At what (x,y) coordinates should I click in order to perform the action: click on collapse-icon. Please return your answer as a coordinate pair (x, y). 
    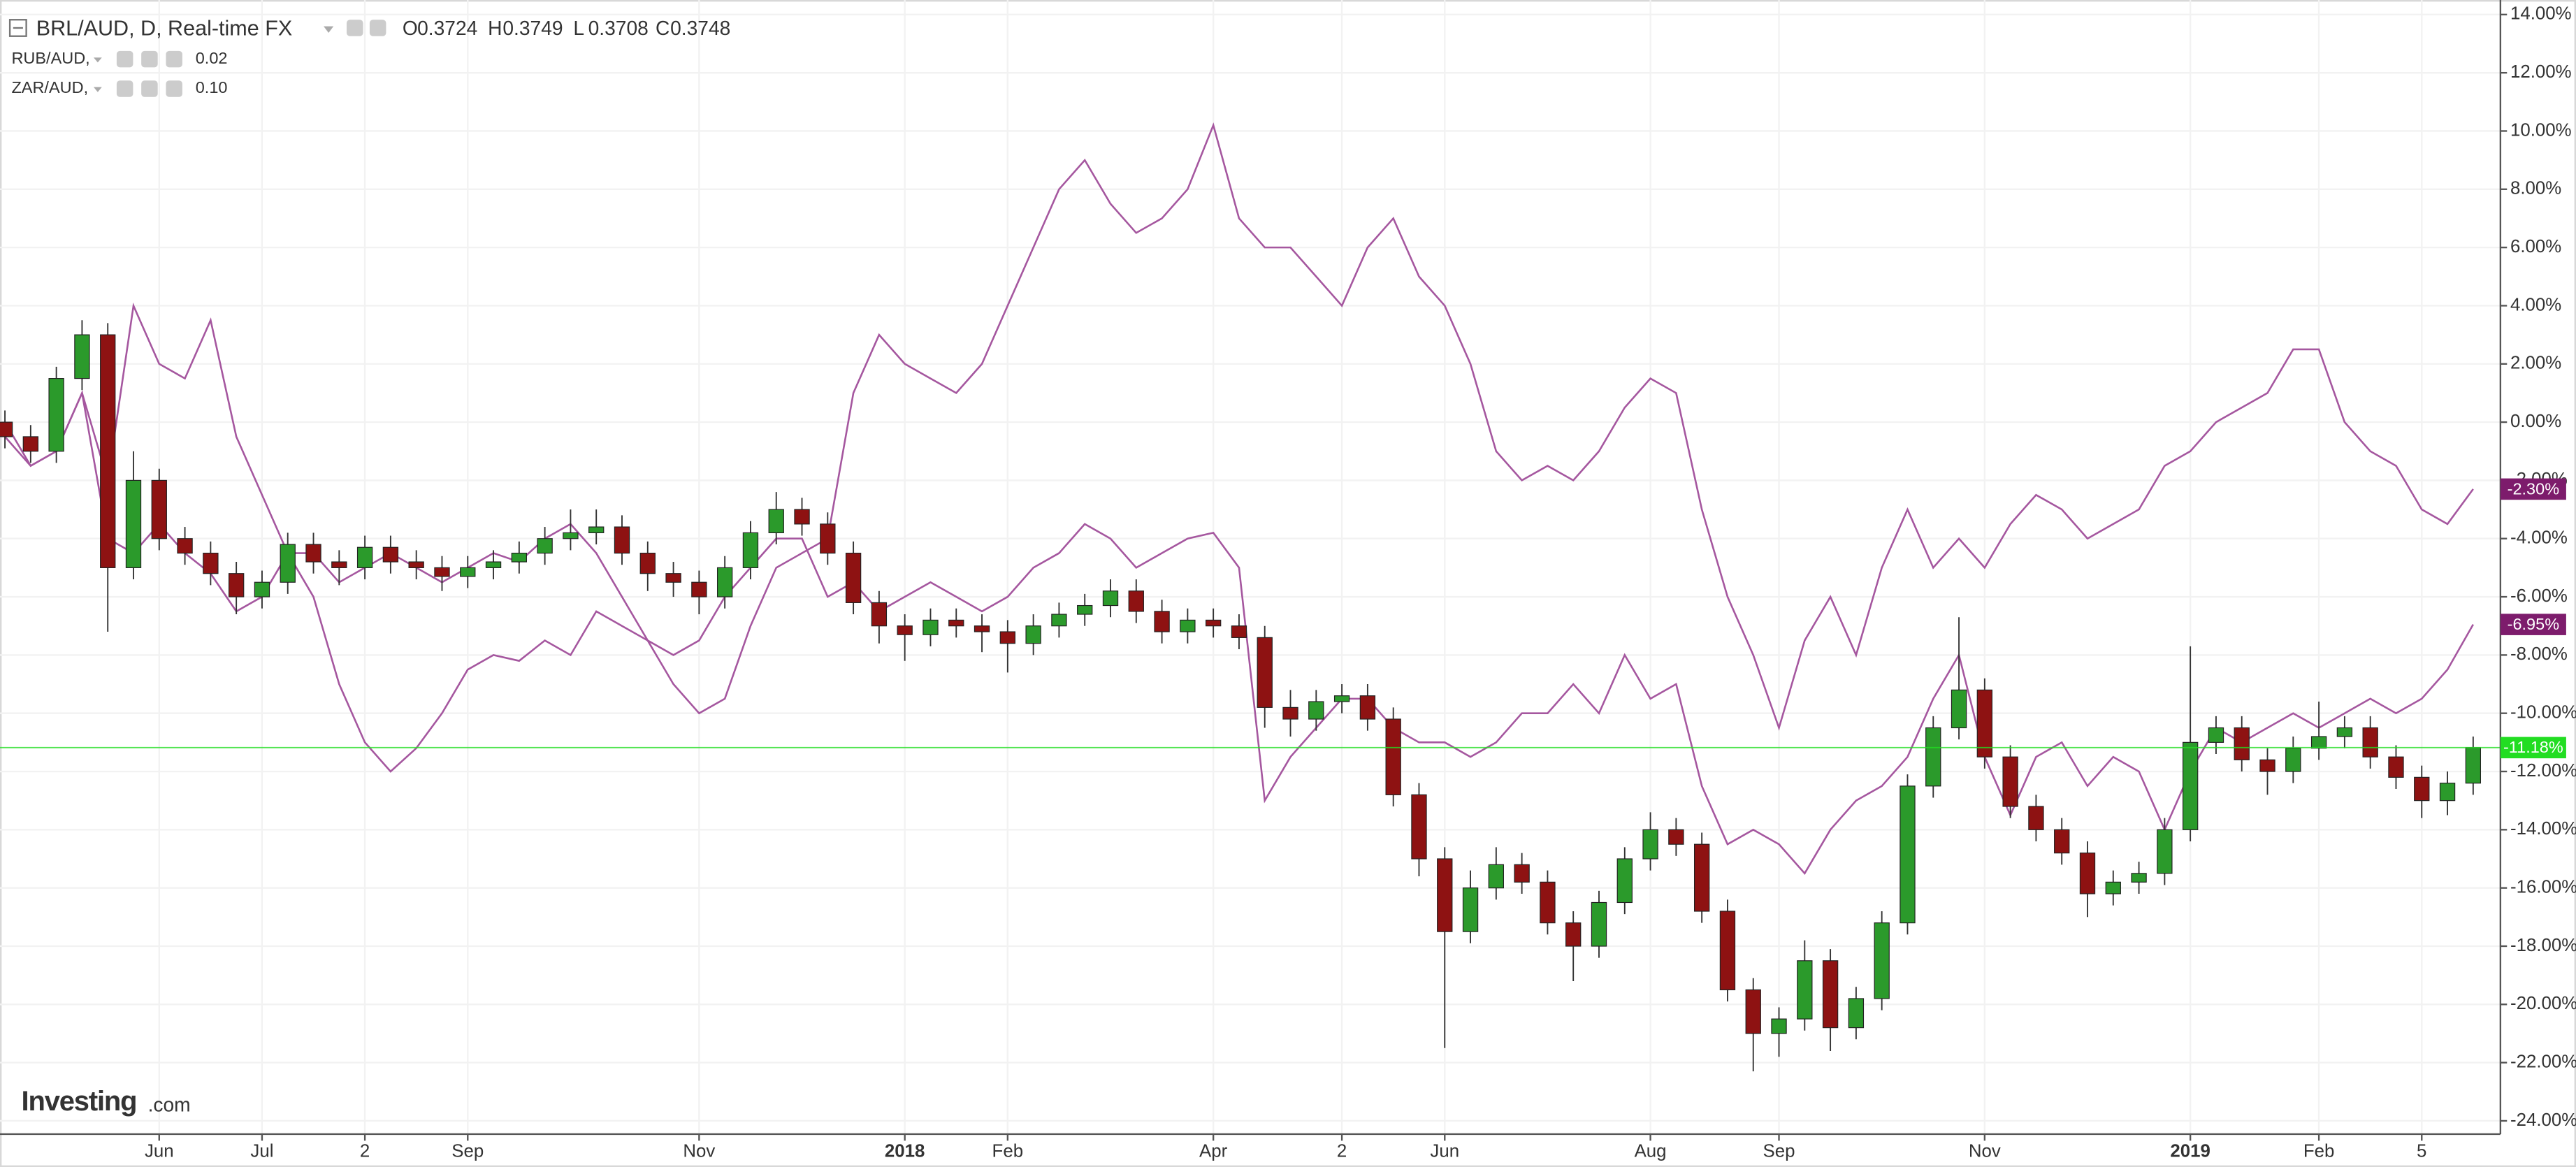
    Looking at the image, I should click on (17, 28).